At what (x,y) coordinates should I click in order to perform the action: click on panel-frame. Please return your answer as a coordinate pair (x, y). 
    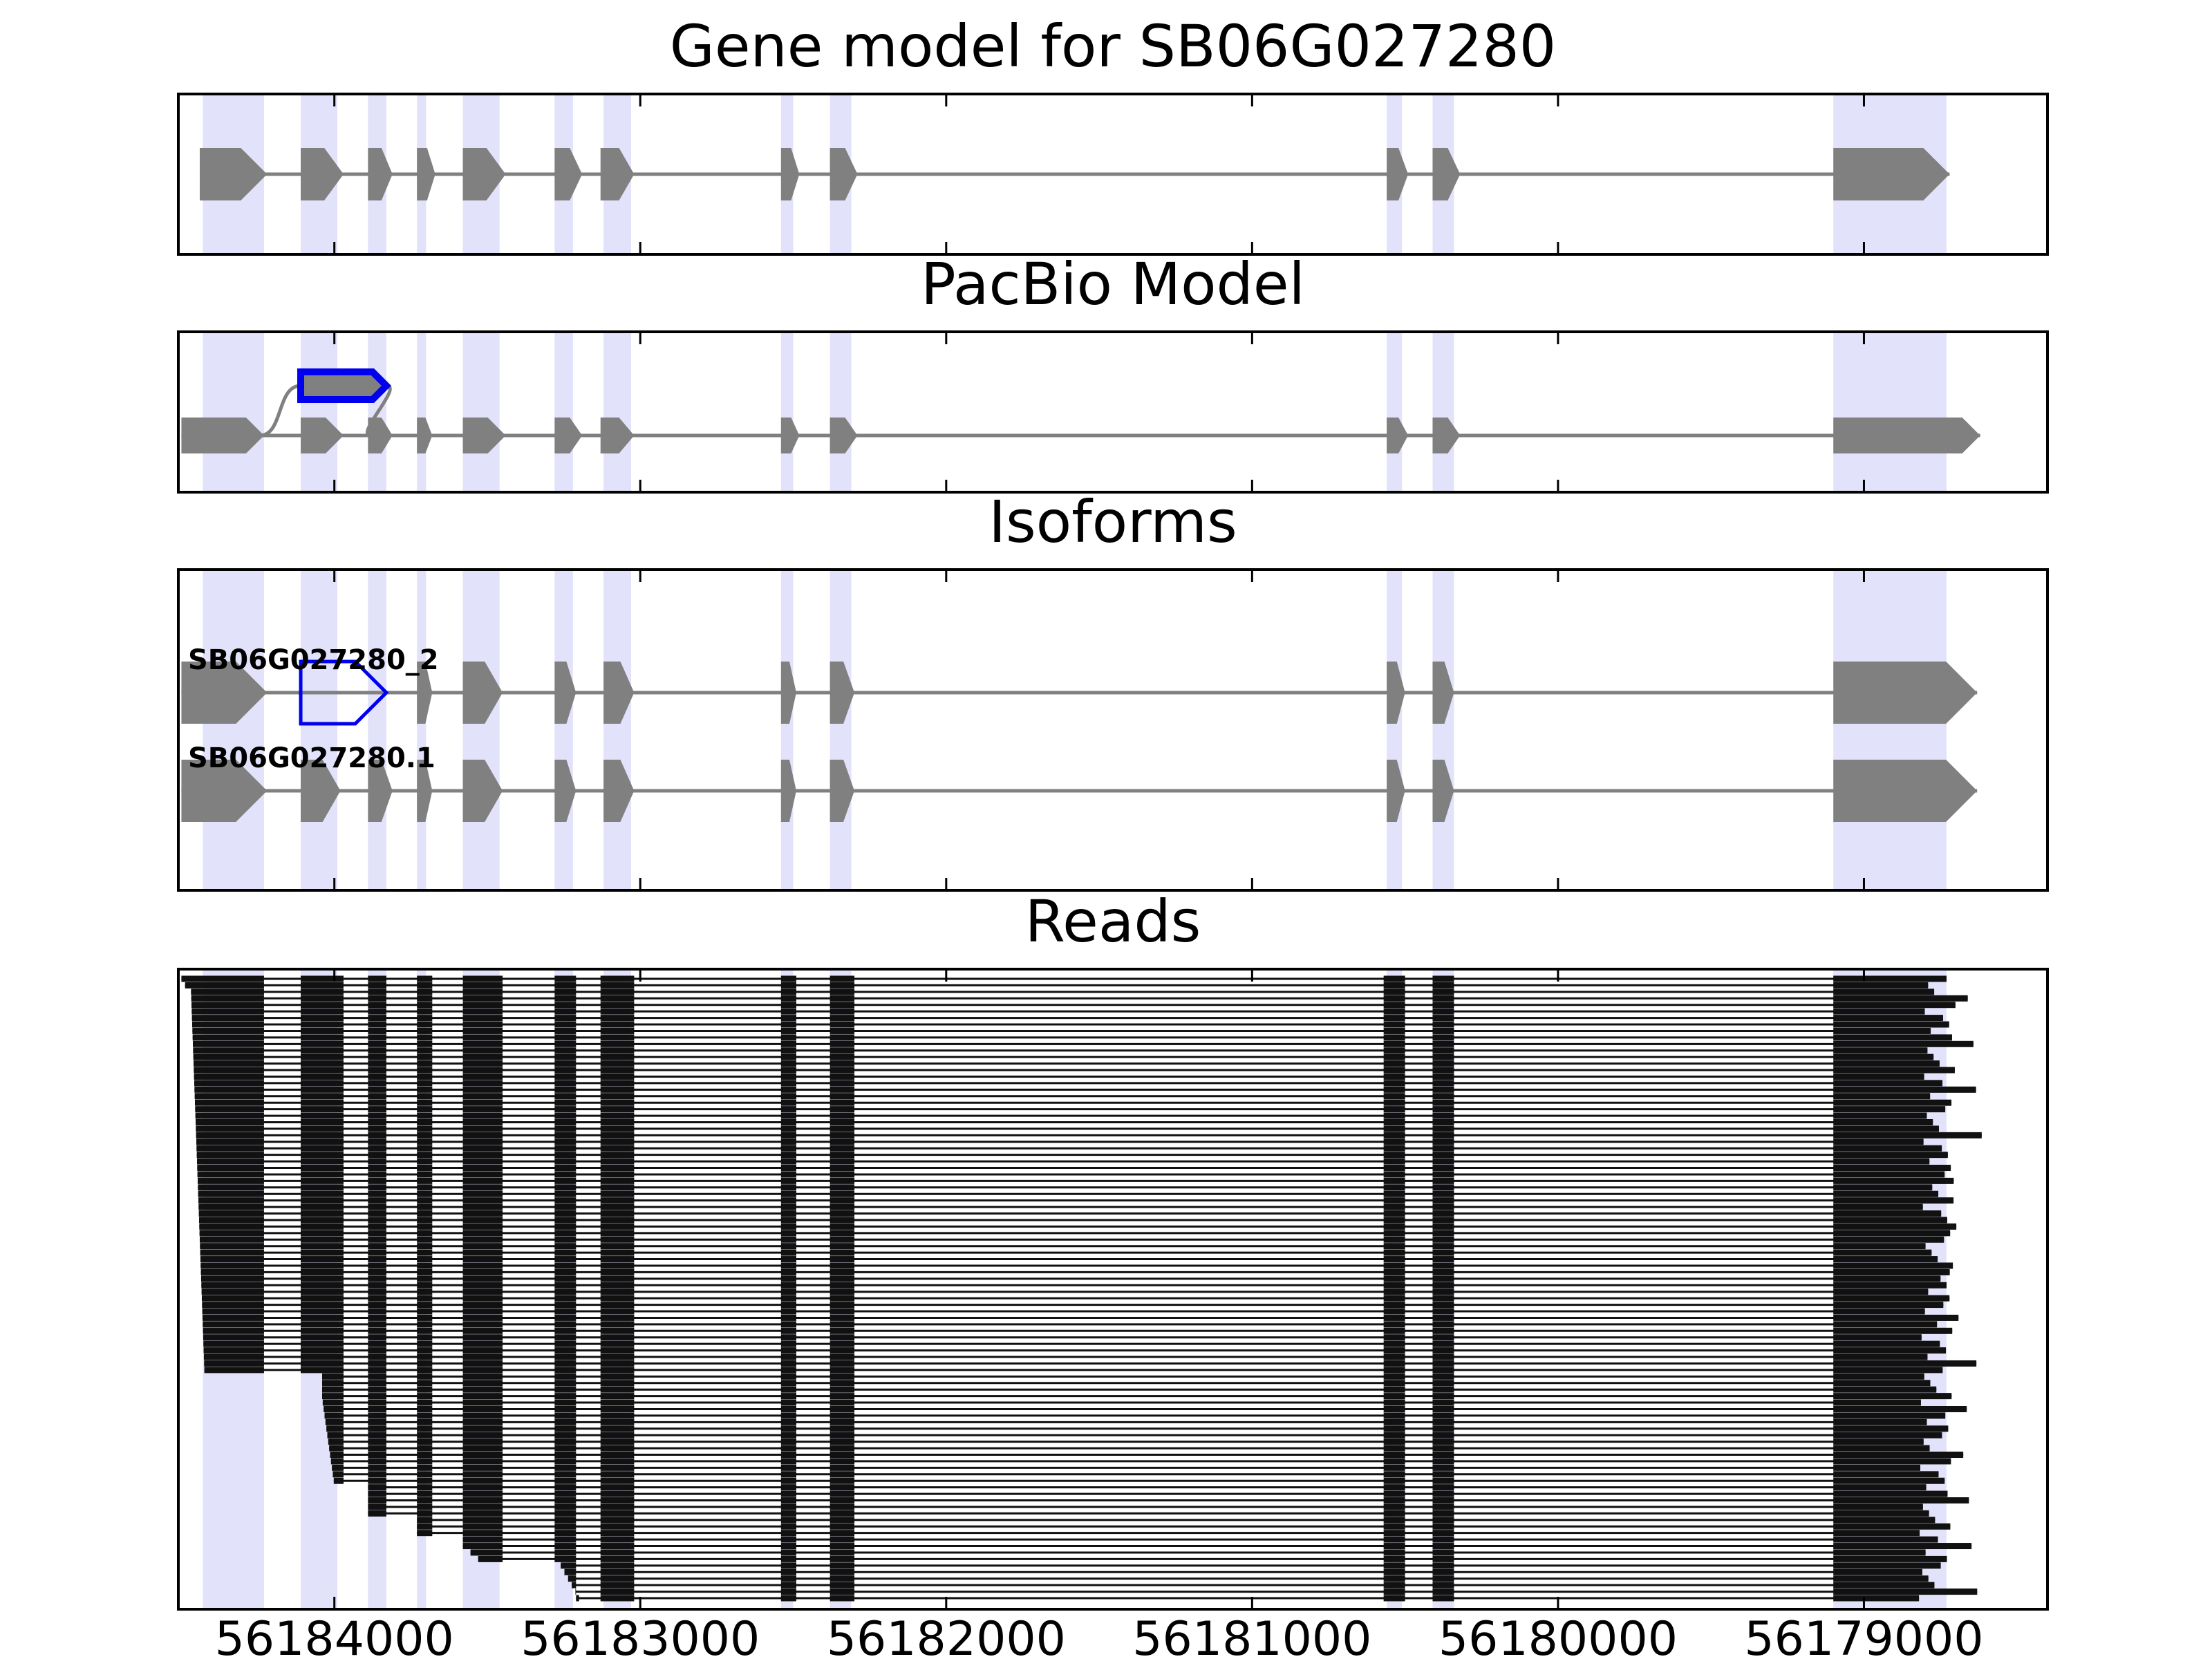
    Looking at the image, I should click on (1113, 412).